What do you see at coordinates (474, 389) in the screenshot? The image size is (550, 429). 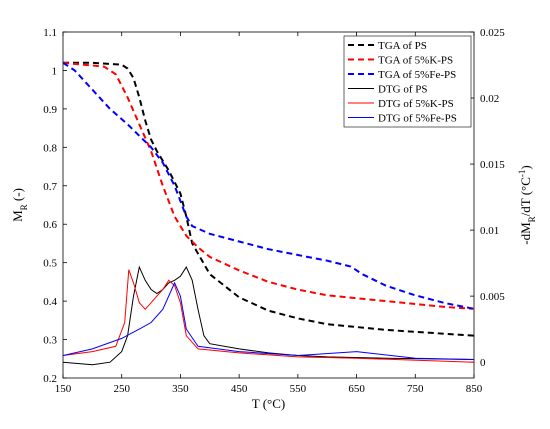 I see `x-tick-label: 850` at bounding box center [474, 389].